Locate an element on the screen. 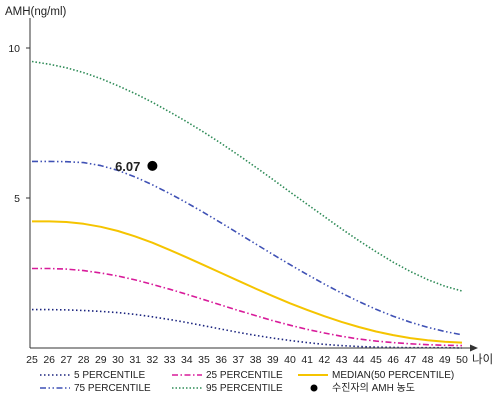 Image resolution: width=500 pixels, height=400 pixels. x-tick-label: 33 is located at coordinates (170, 360).